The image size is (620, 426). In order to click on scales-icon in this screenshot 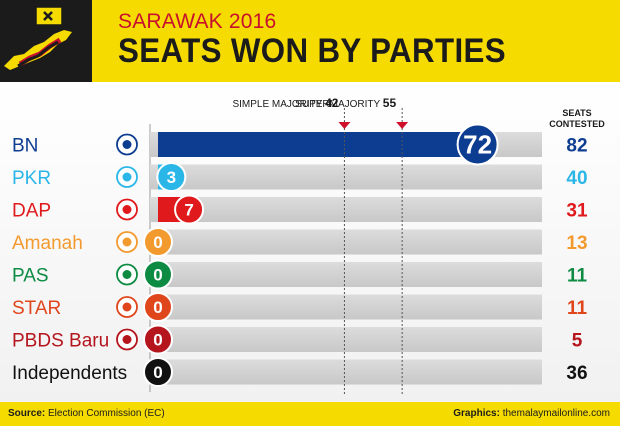, I will do `click(127, 144)`.